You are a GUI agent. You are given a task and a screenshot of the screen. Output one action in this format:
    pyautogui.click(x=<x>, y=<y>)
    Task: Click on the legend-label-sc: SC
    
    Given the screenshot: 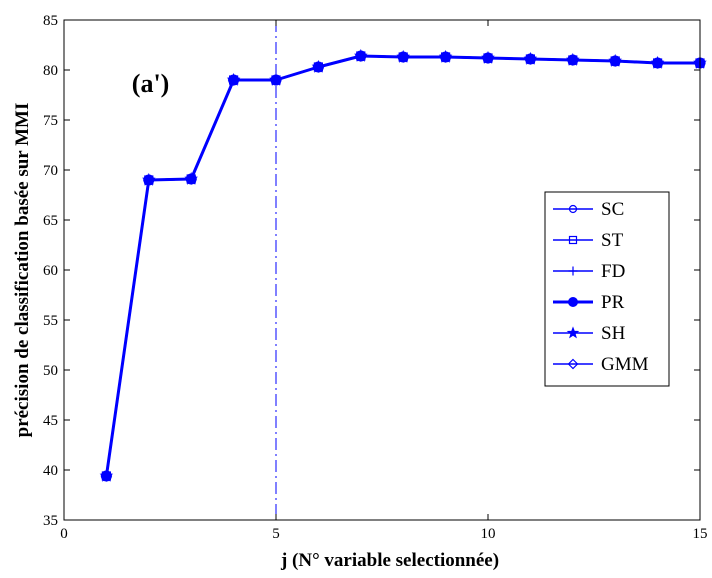 What is the action you would take?
    pyautogui.click(x=612, y=209)
    